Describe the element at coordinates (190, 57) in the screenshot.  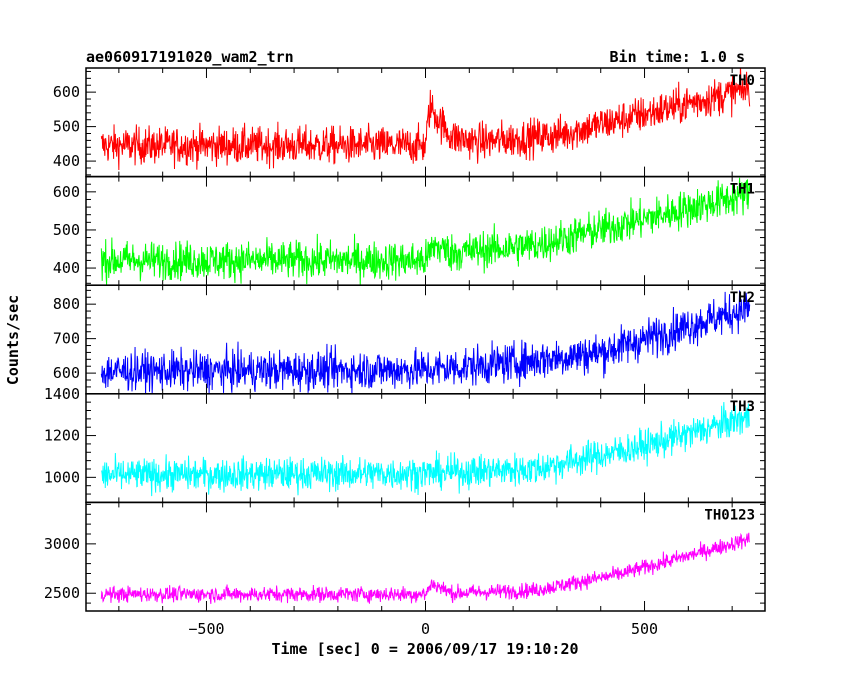
I see `chart-title: ae060917191020_wam2_trn` at that location.